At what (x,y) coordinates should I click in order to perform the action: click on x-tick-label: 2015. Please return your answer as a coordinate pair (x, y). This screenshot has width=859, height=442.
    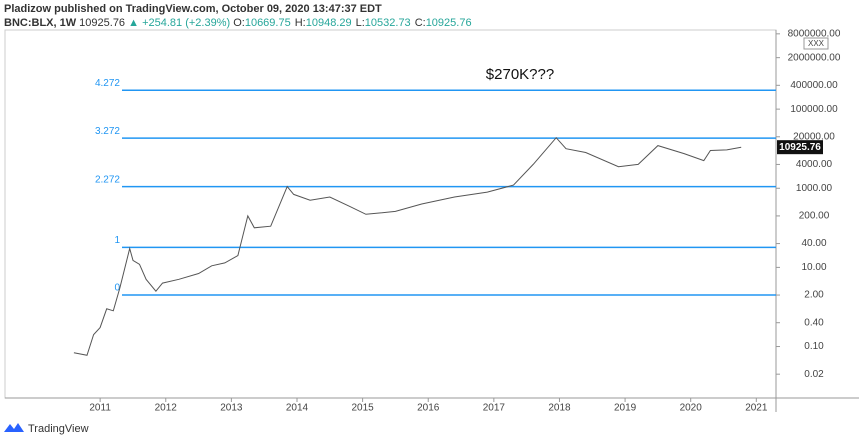
    Looking at the image, I should click on (362, 408).